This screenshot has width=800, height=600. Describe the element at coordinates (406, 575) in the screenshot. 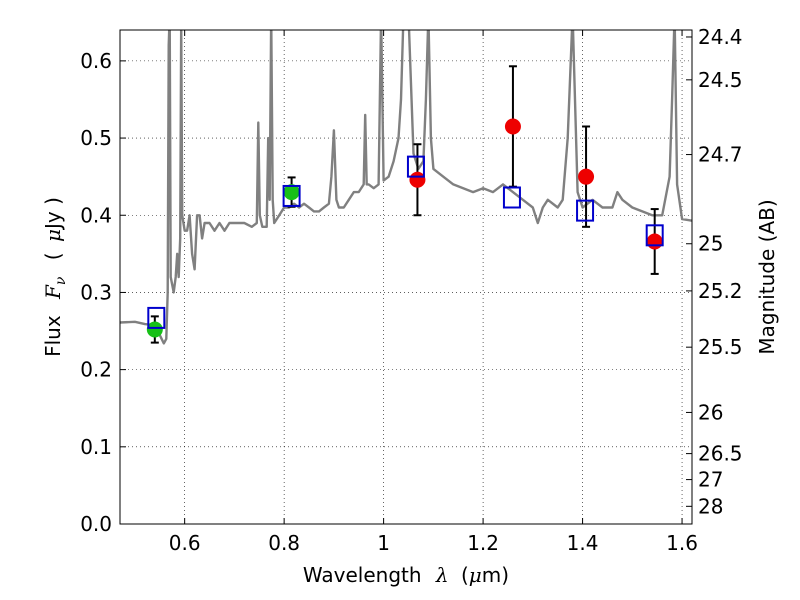

I see `x-axis-label: Wavelength λ (μm)` at that location.